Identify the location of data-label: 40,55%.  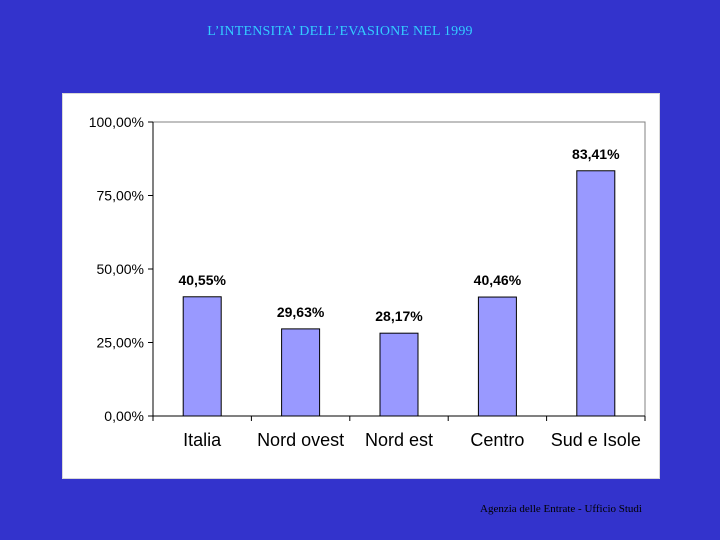
(202, 280).